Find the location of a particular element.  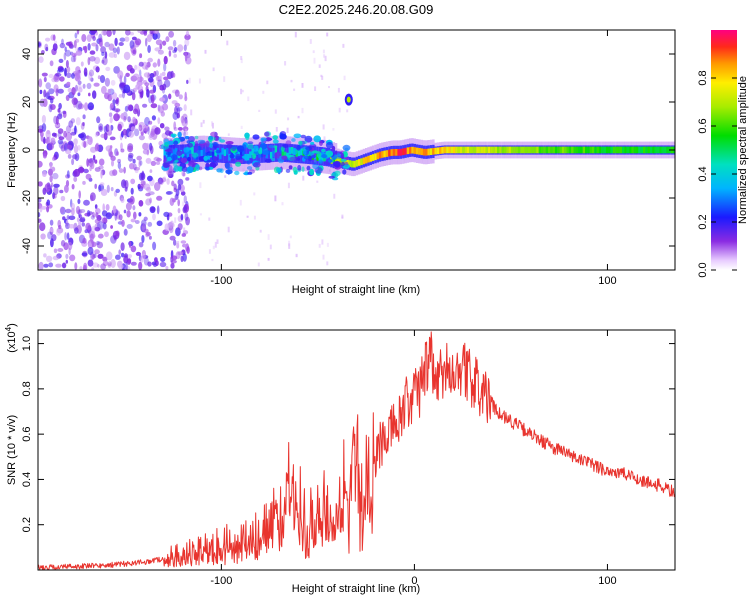

spectrogram-ylabel: Frequency (Hz) is located at coordinates (12, 150).